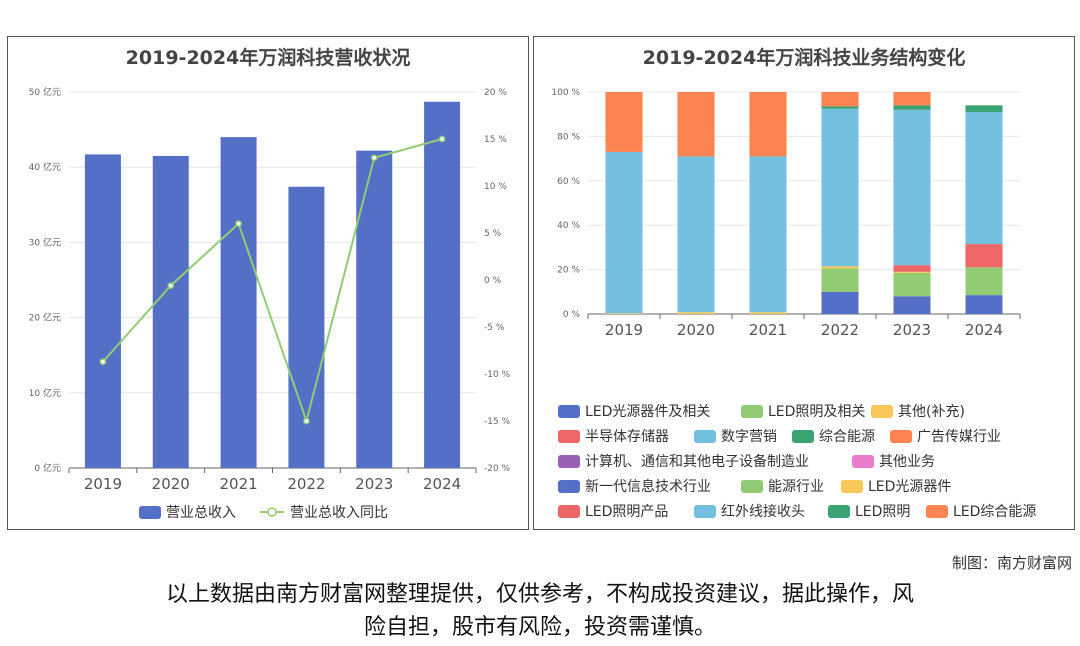 Image resolution: width=1080 pixels, height=646 pixels. Describe the element at coordinates (495, 93) in the screenshot. I see `y2-tick-label: 20 %` at that location.